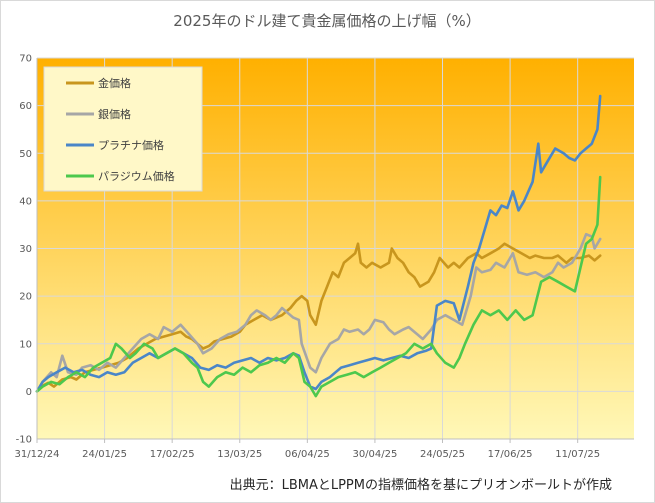 Image resolution: width=655 pixels, height=503 pixels. Describe the element at coordinates (25, 154) in the screenshot. I see `y-tick-label: 50` at that location.